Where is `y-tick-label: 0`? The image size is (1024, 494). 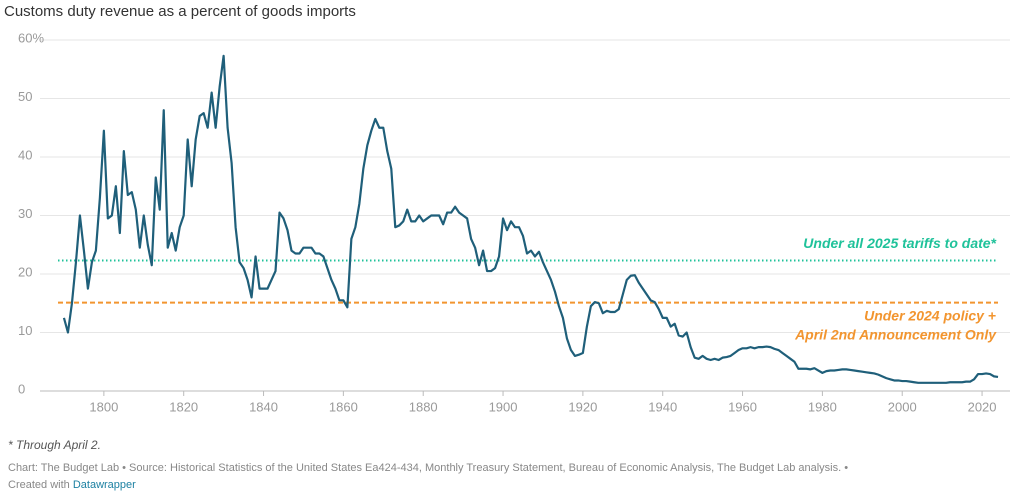 y-tick-label: 0 is located at coordinates (21, 388).